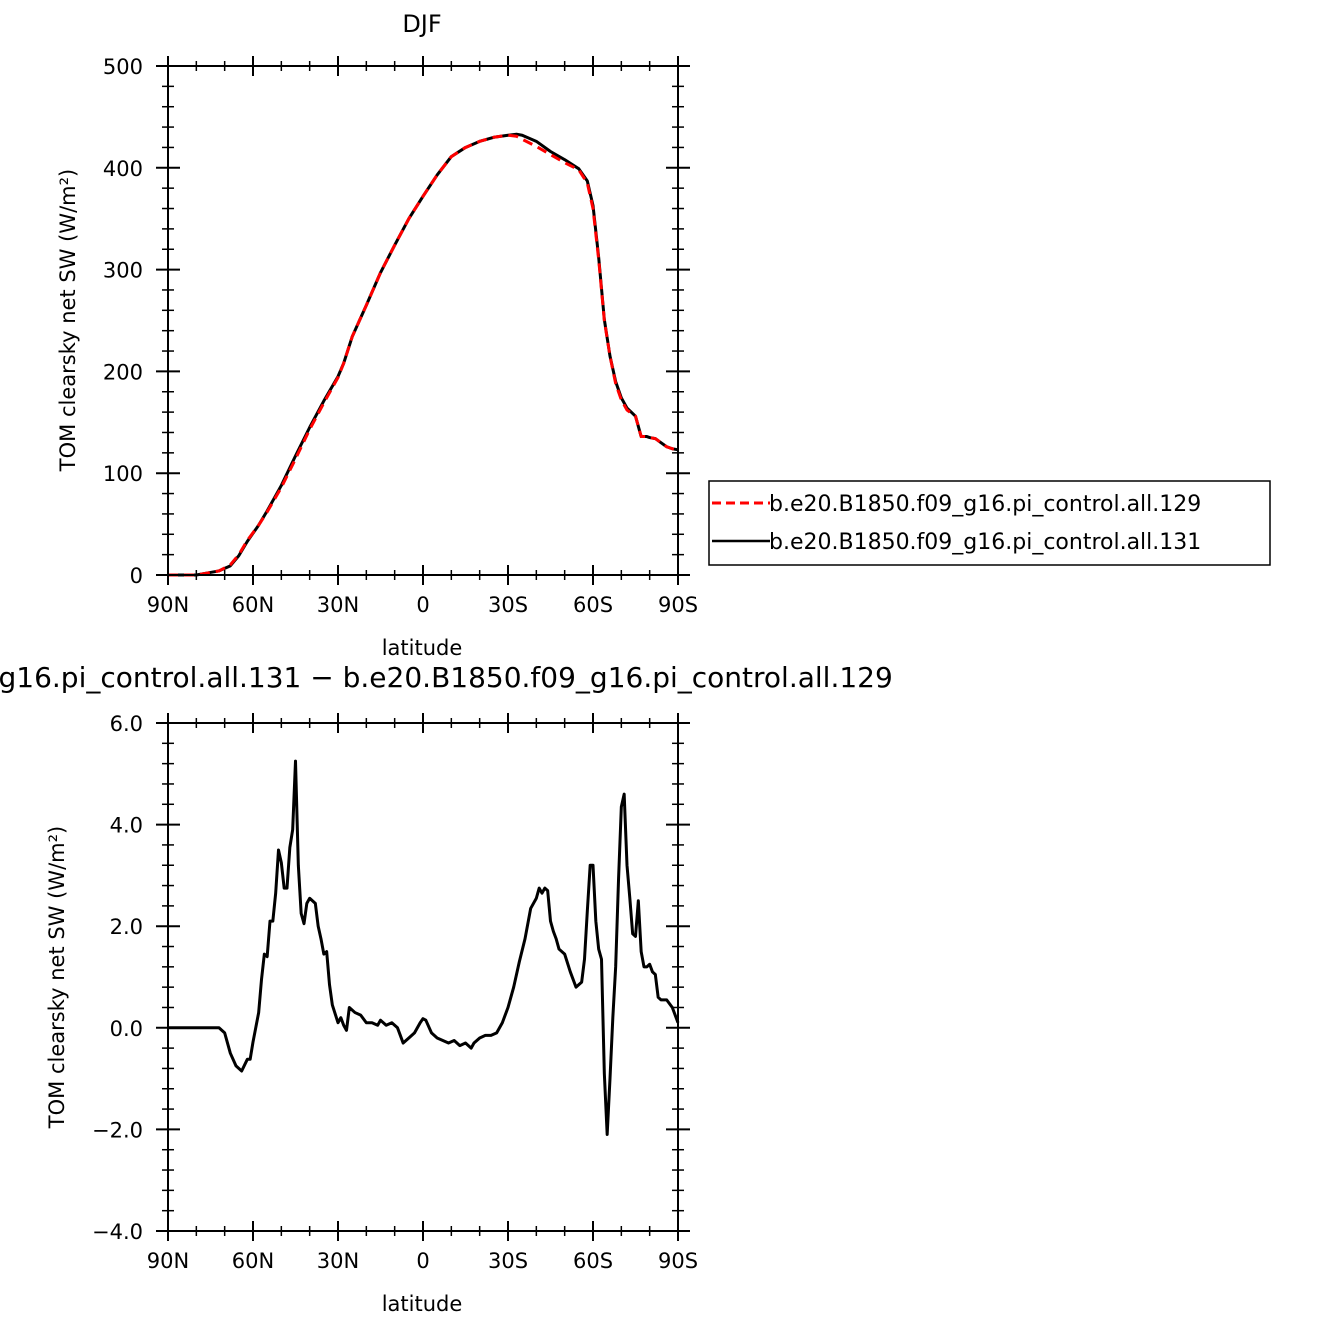  Describe the element at coordinates (593, 605) in the screenshot. I see `panel-1-x-tick-label: 60S` at that location.